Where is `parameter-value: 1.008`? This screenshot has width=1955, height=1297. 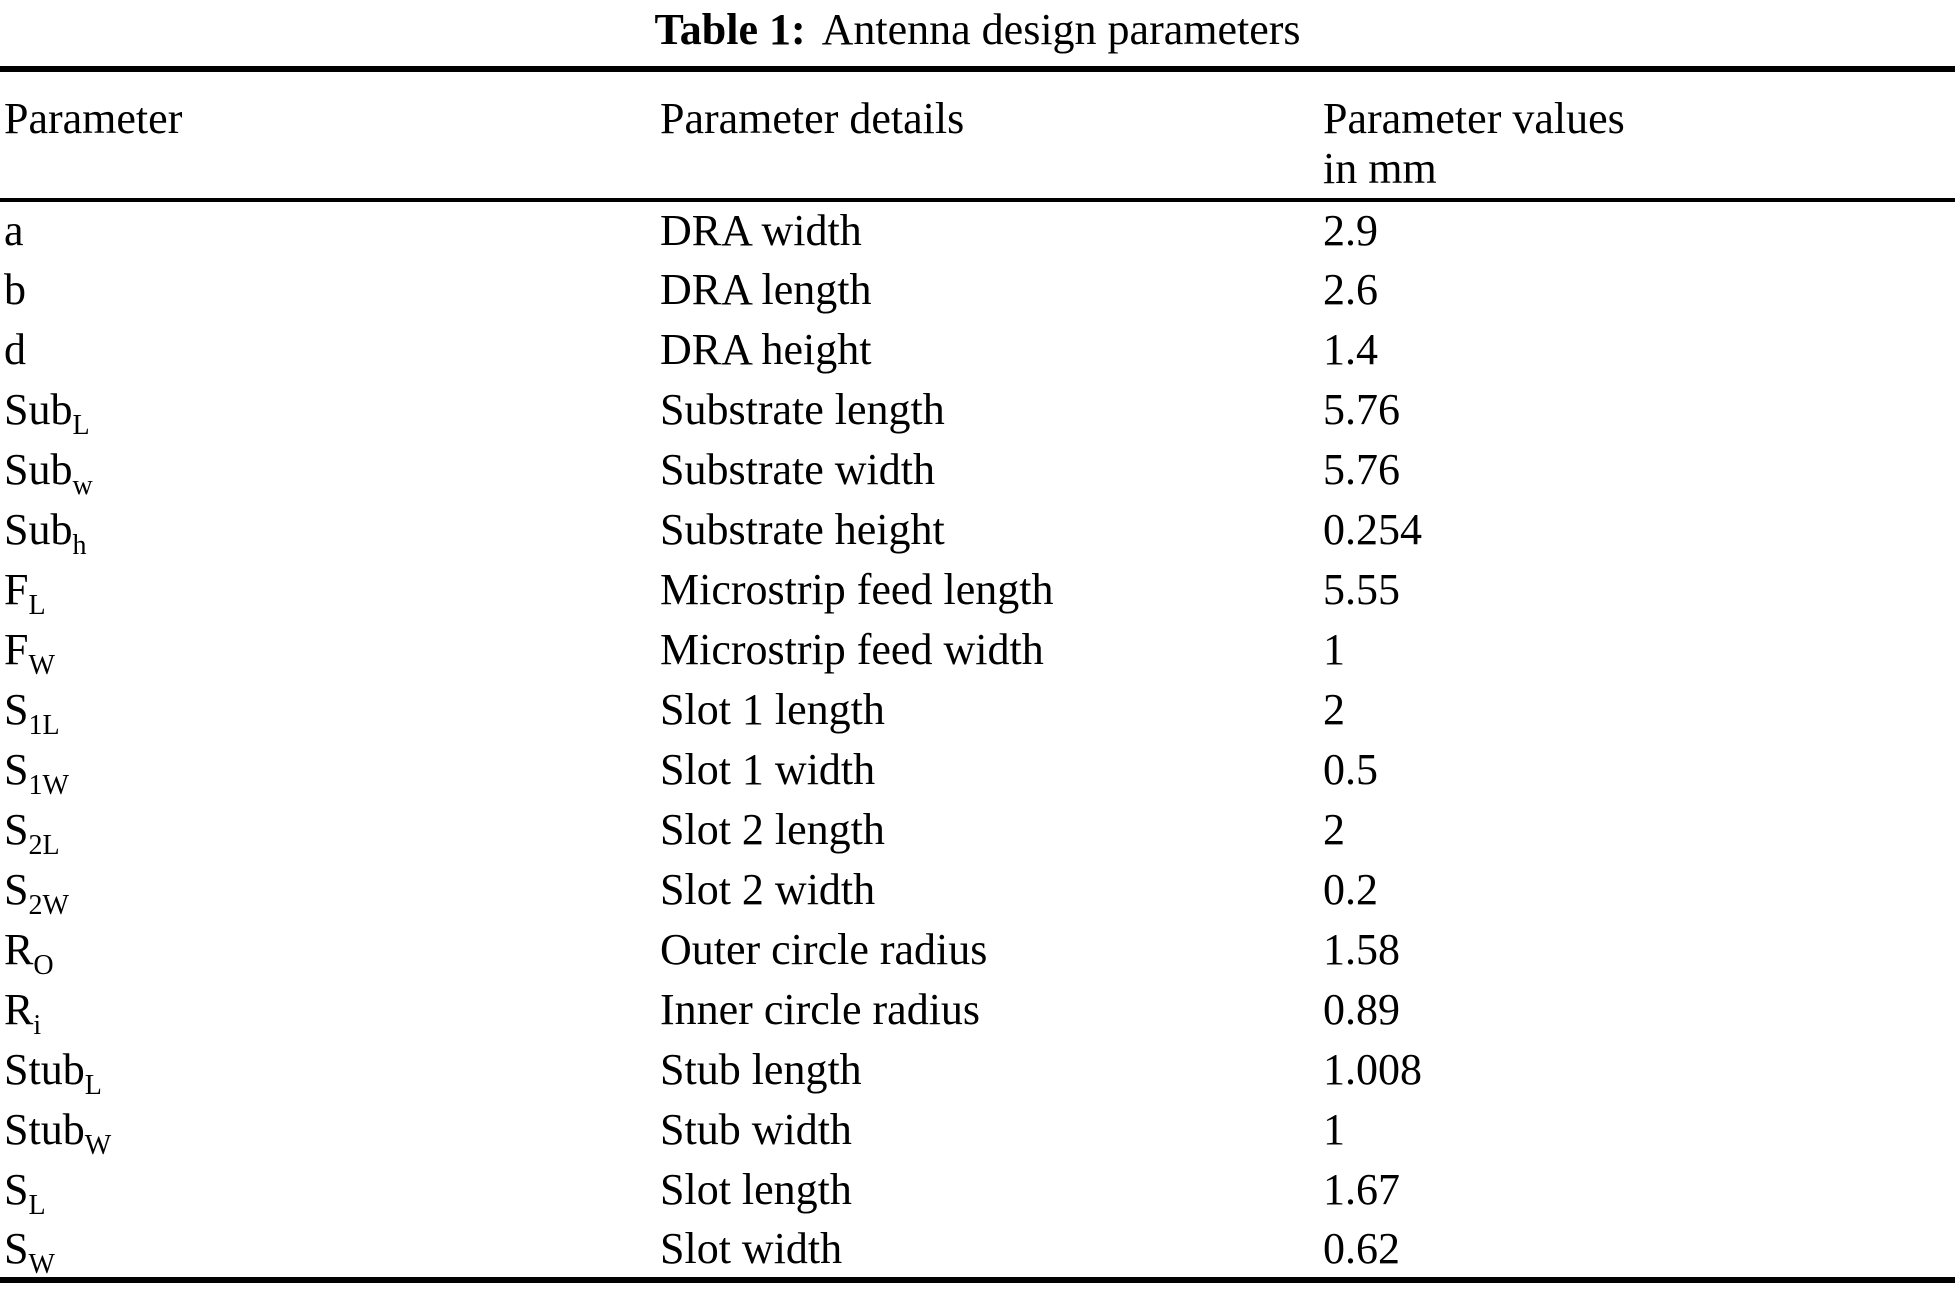 parameter-value: 1.008 is located at coordinates (1372, 1069).